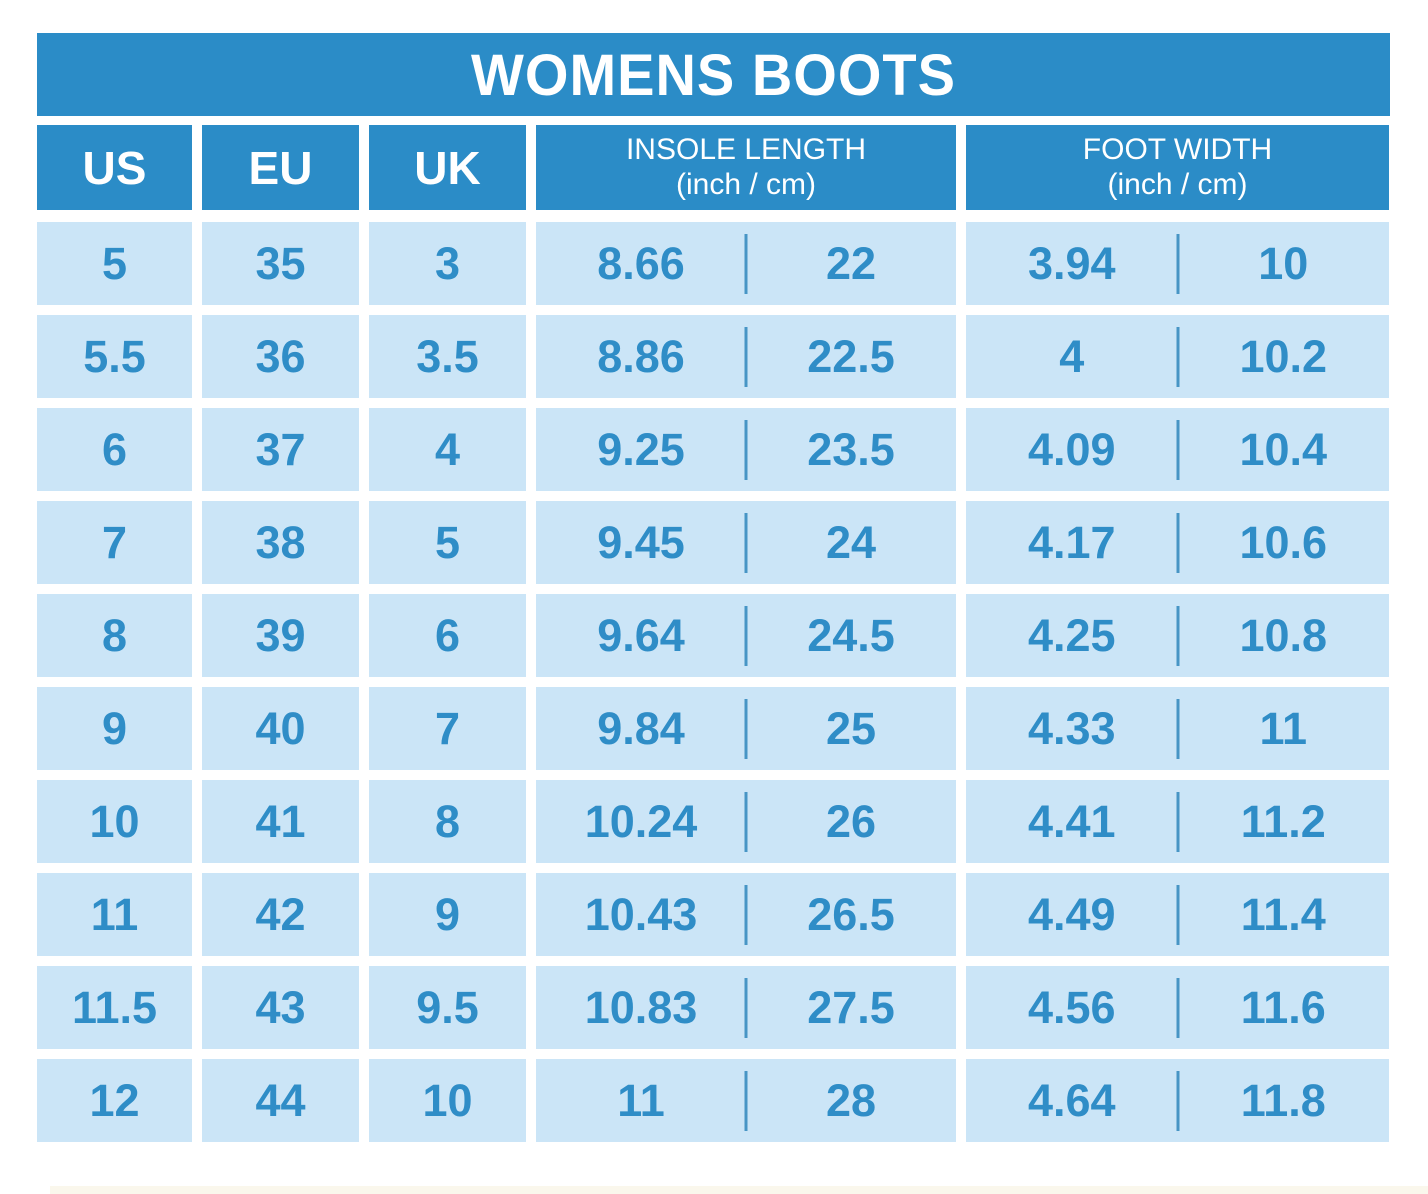 This screenshot has height=1194, width=1428. I want to click on insole-length-cell: 10.43 26.5, so click(746, 914).